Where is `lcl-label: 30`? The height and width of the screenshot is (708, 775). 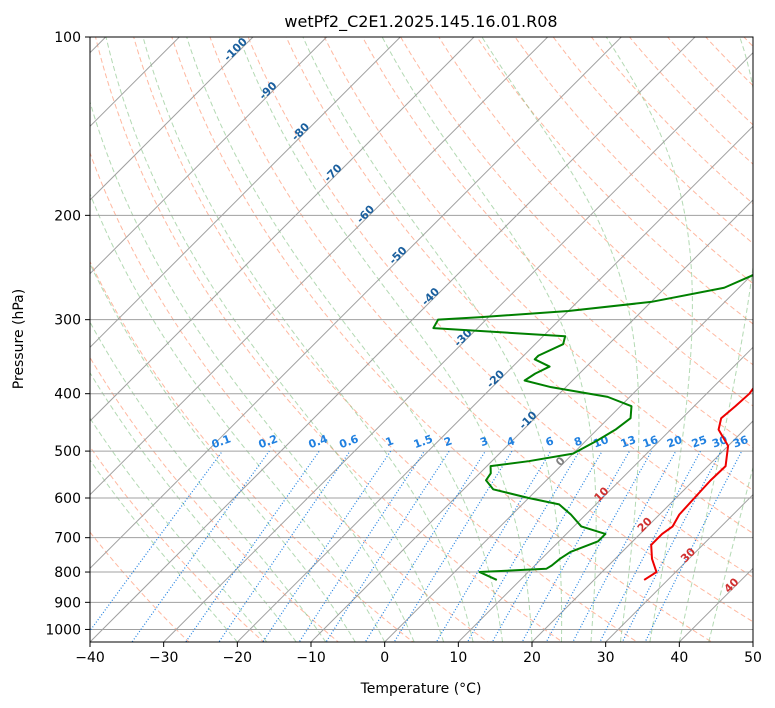 lcl-label: 30 is located at coordinates (688, 555).